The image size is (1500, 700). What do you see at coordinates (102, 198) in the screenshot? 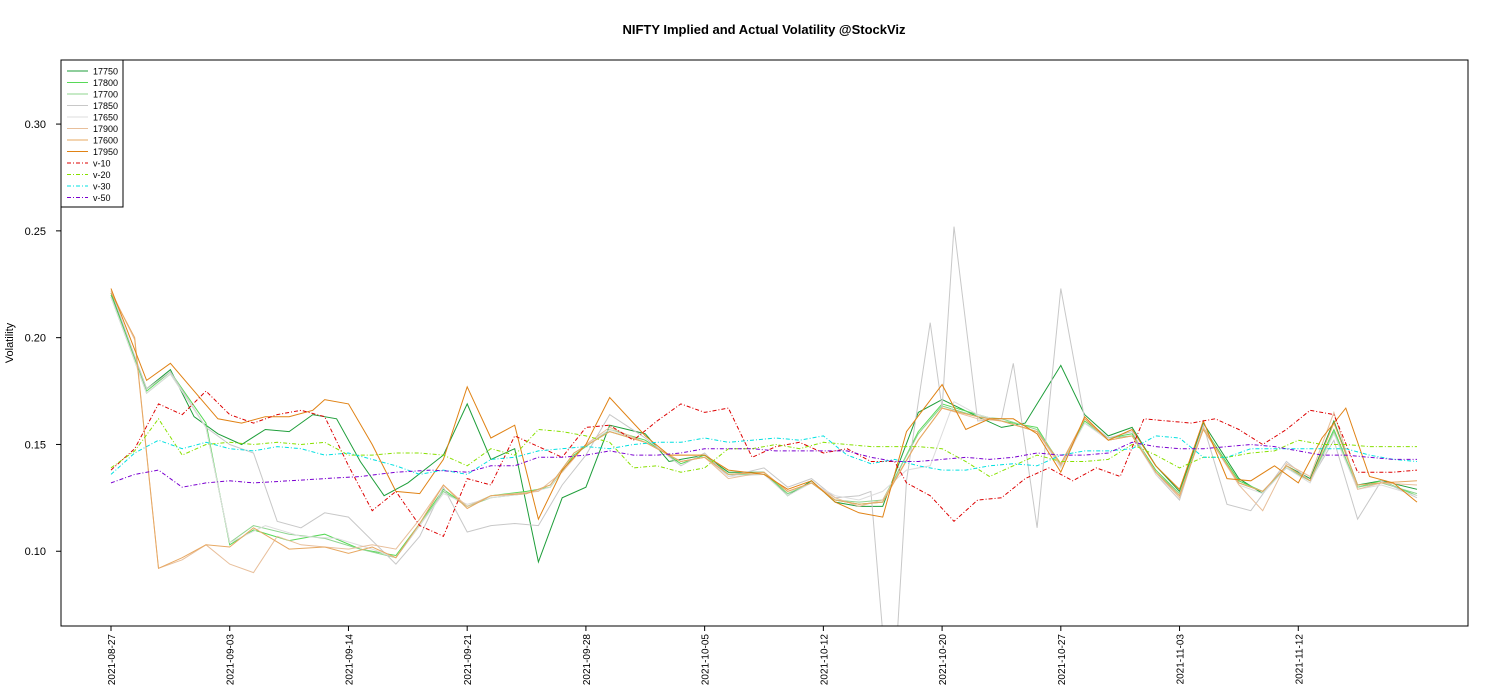
I see `legend-label-v-50: v-50` at bounding box center [102, 198].